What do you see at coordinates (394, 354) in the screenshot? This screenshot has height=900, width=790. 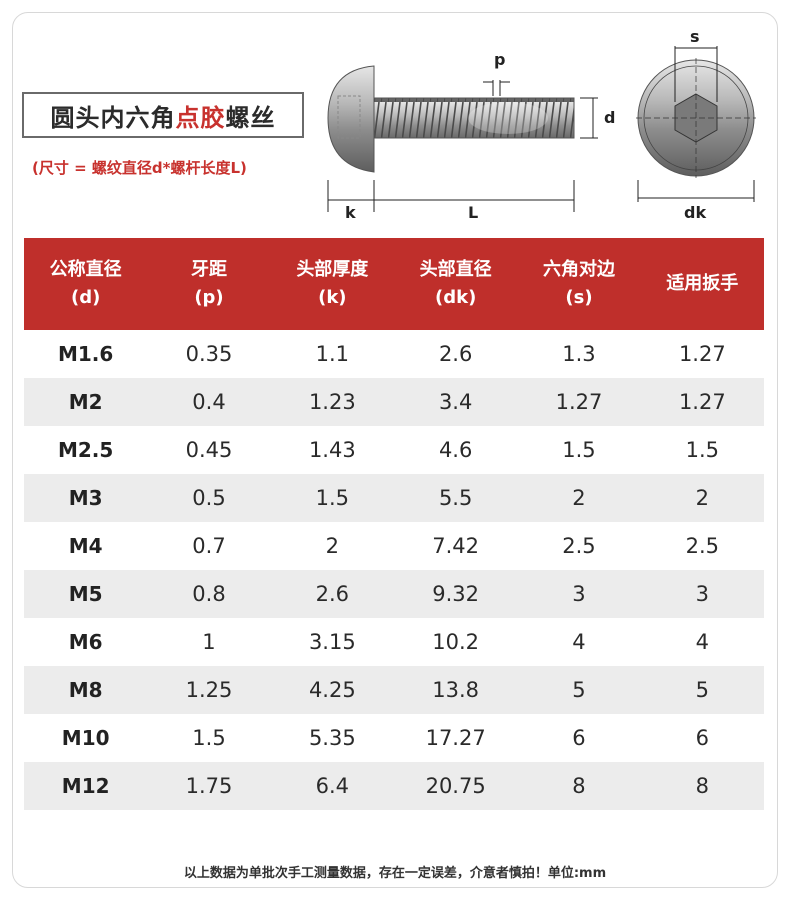 I see `table-row: M1.6 0.35 1.1 2.6 1.3 1.27` at bounding box center [394, 354].